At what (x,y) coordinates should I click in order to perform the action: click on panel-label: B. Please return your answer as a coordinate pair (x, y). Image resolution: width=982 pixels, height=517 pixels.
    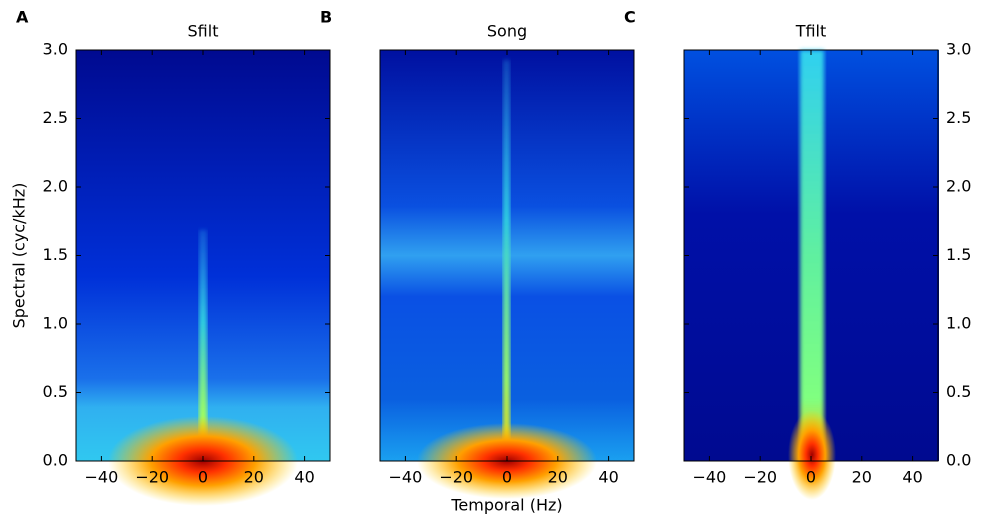
    Looking at the image, I should click on (326, 17).